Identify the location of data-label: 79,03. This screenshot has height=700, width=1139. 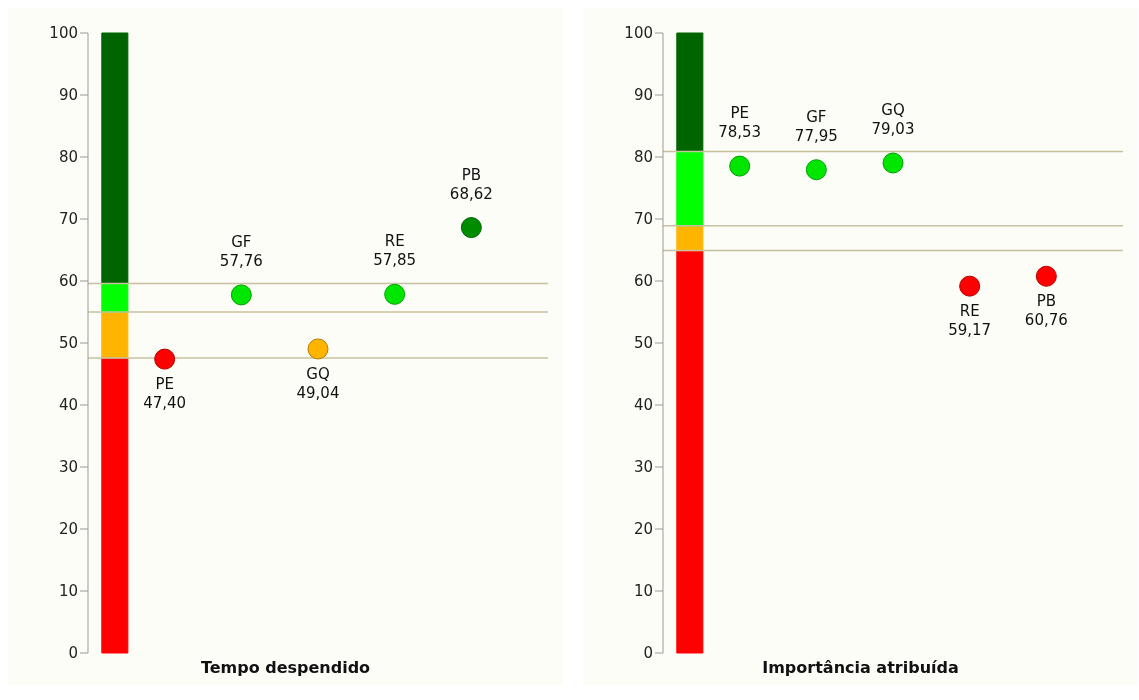
(893, 129).